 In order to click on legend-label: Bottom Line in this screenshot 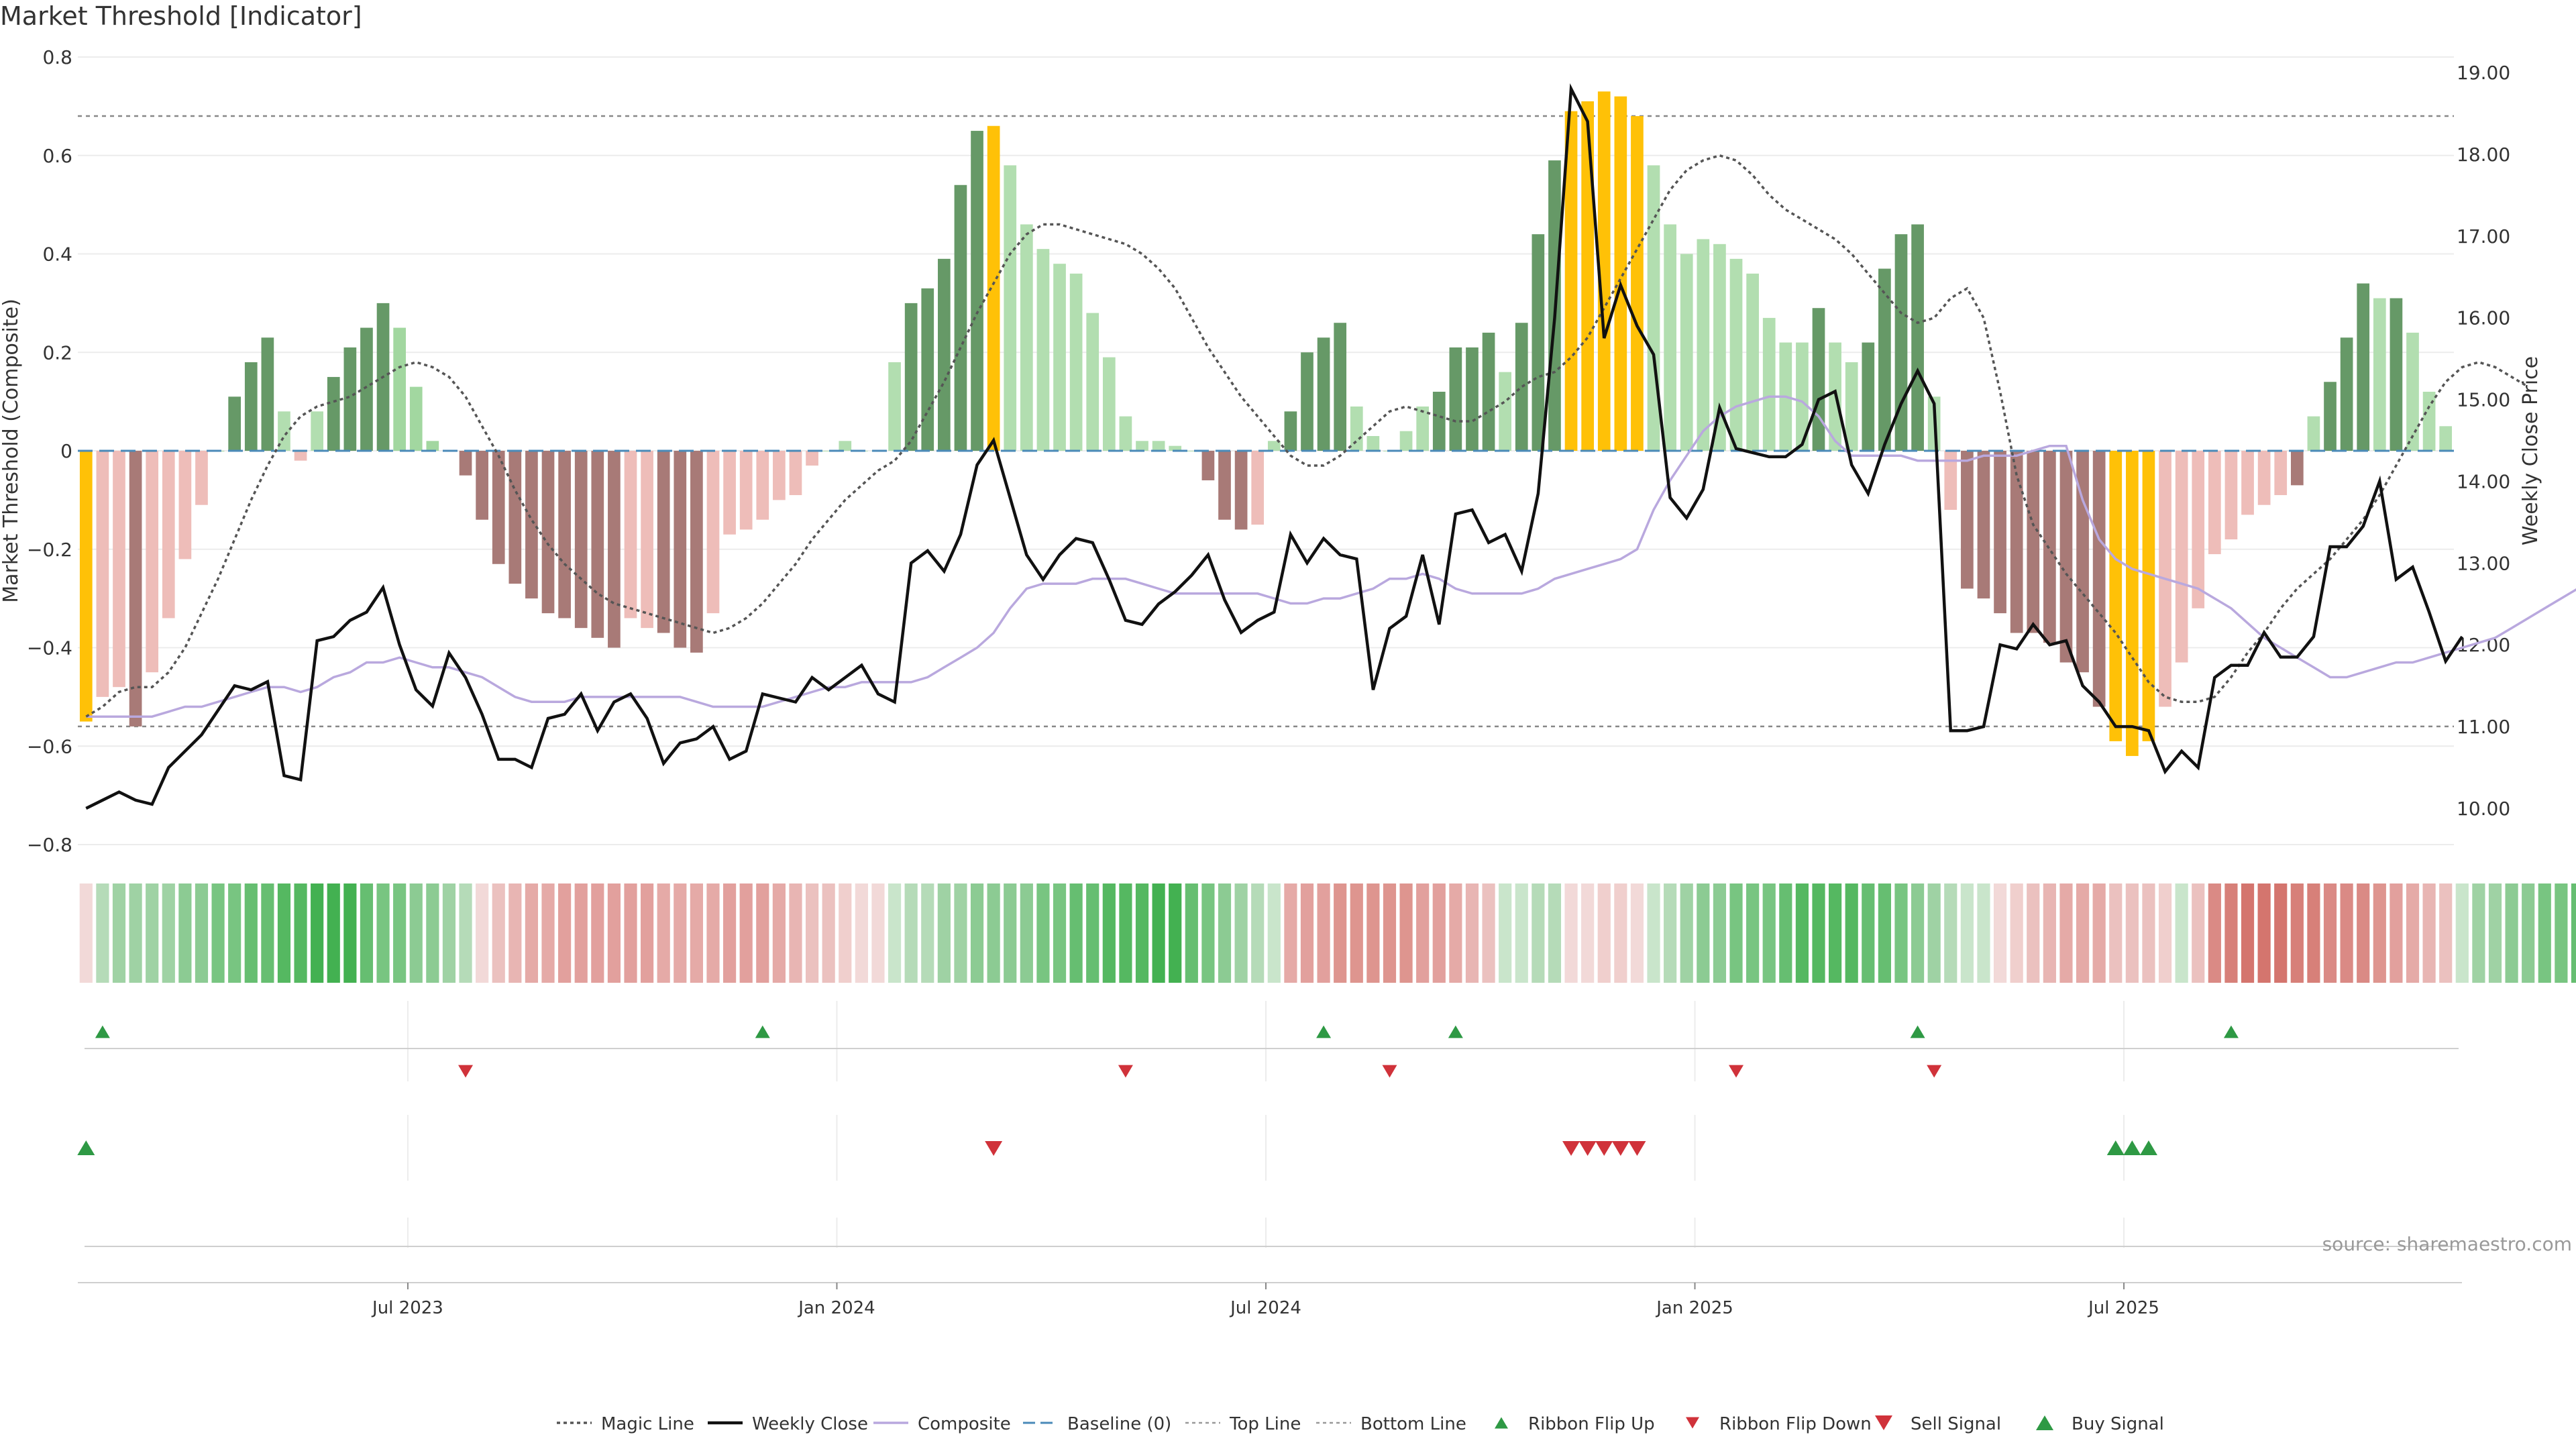, I will do `click(1413, 1424)`.